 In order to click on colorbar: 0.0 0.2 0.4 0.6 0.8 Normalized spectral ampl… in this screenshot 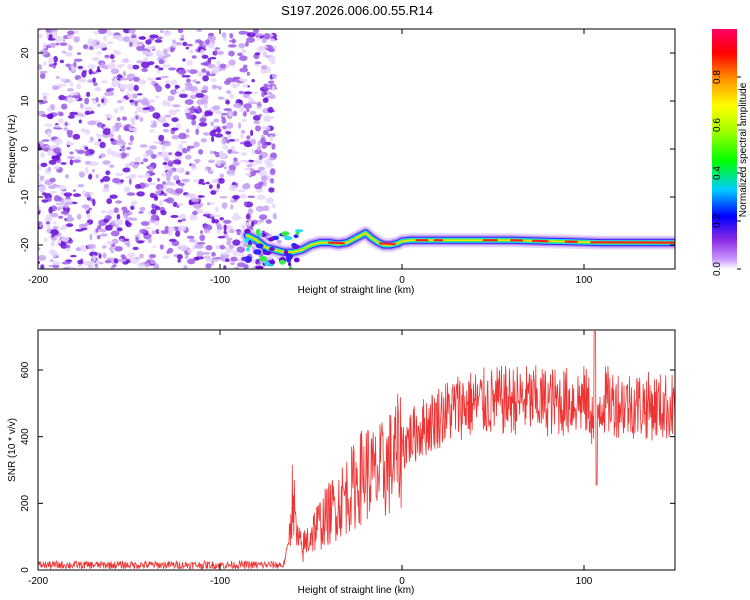, I will do `click(730, 152)`.